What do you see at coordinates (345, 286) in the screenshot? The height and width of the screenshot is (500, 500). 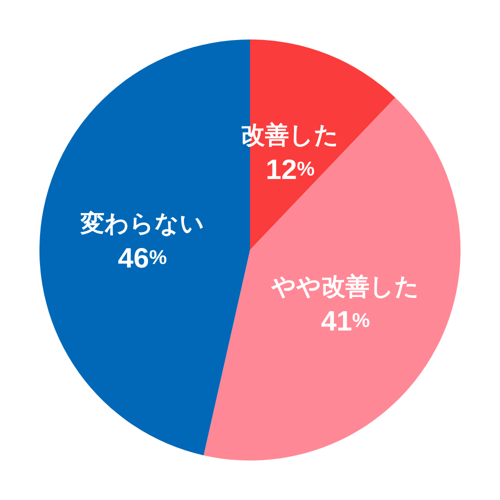 I see `slice-label: やや改善した` at bounding box center [345, 286].